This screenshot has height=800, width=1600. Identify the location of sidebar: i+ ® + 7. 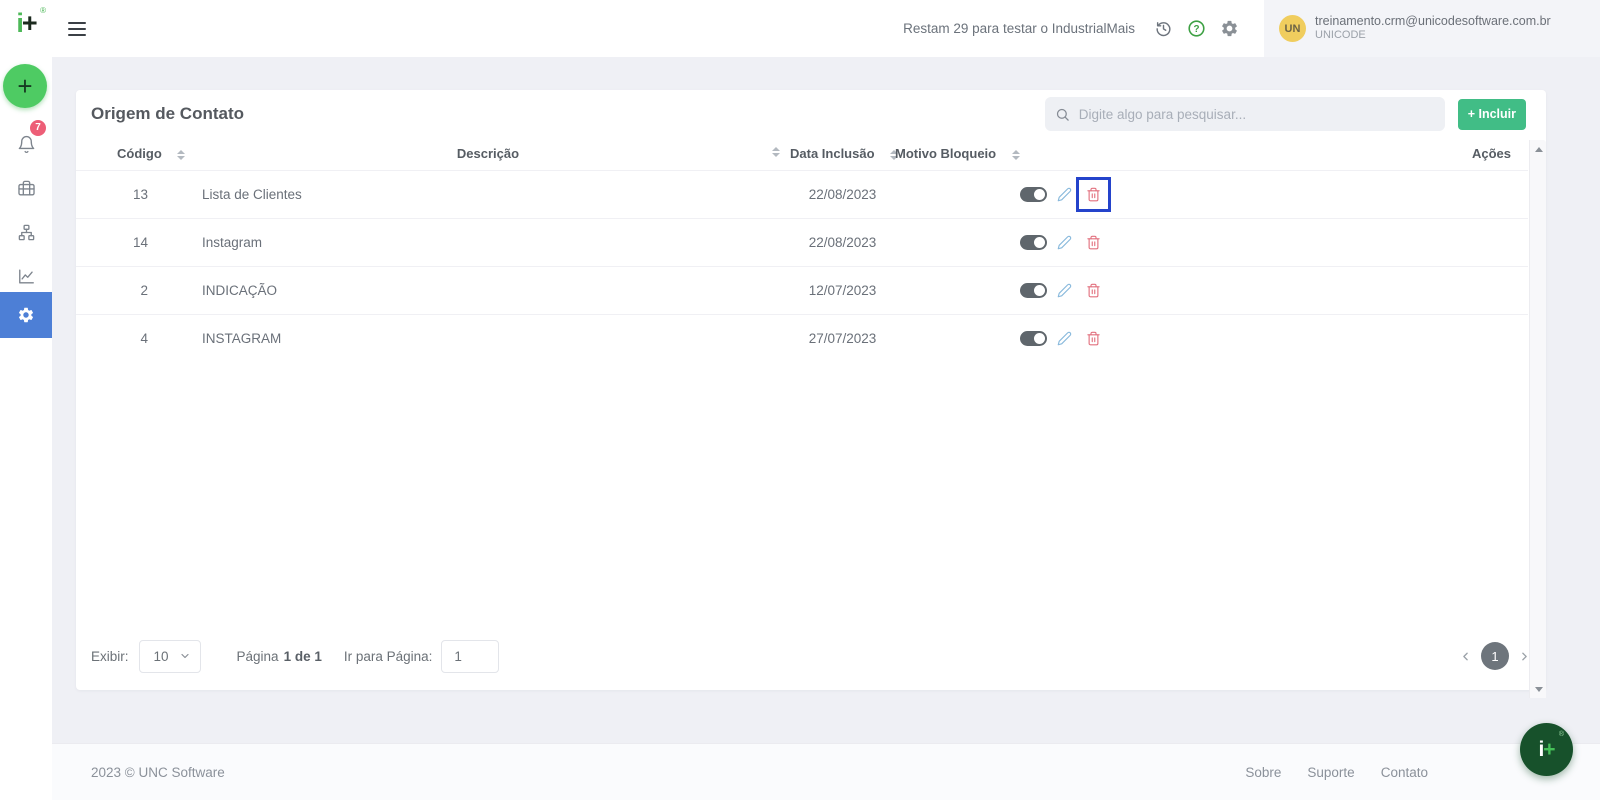
(26, 400).